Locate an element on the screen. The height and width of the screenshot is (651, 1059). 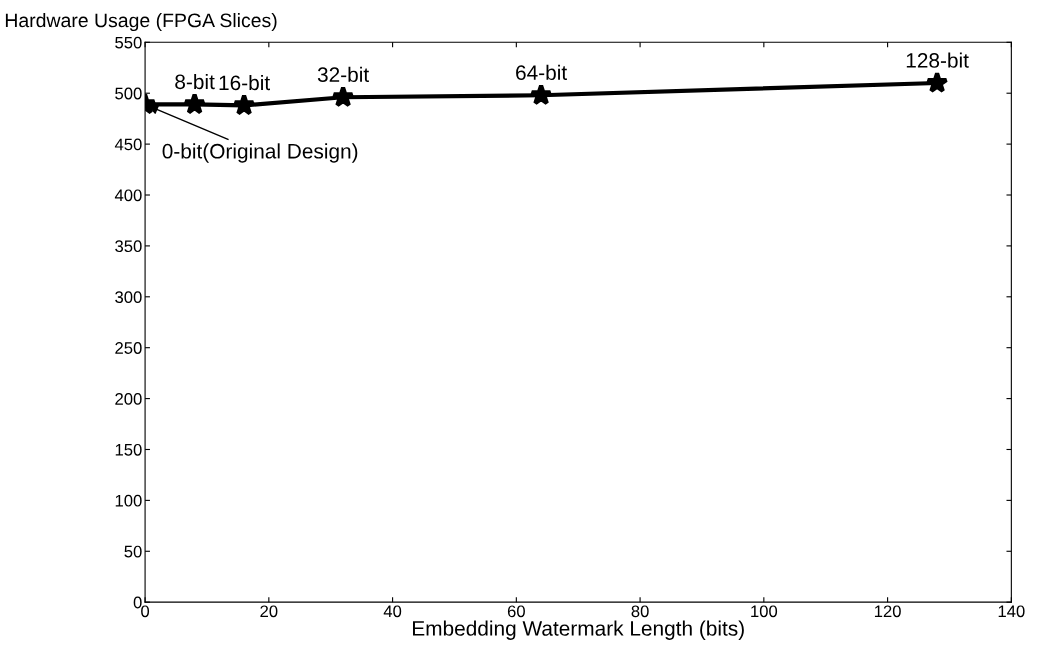
x-tick-label: 20 is located at coordinates (269, 611).